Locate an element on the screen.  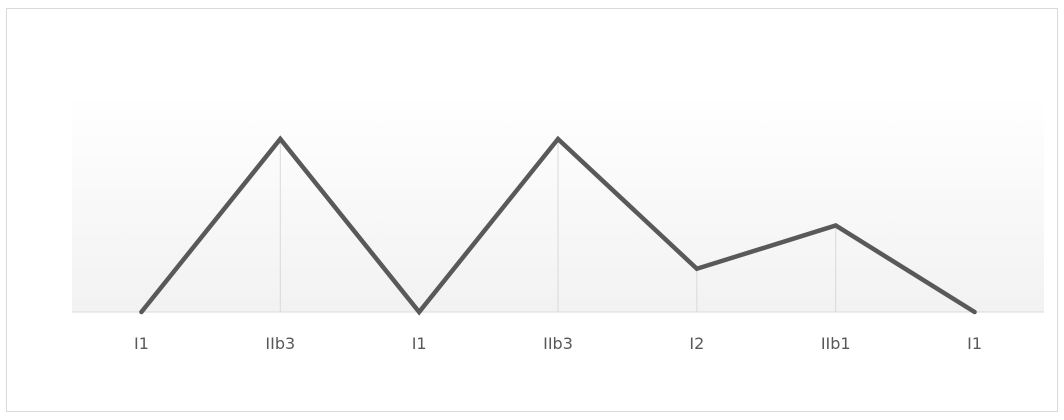
x-tick-label: IIb1 is located at coordinates (836, 343).